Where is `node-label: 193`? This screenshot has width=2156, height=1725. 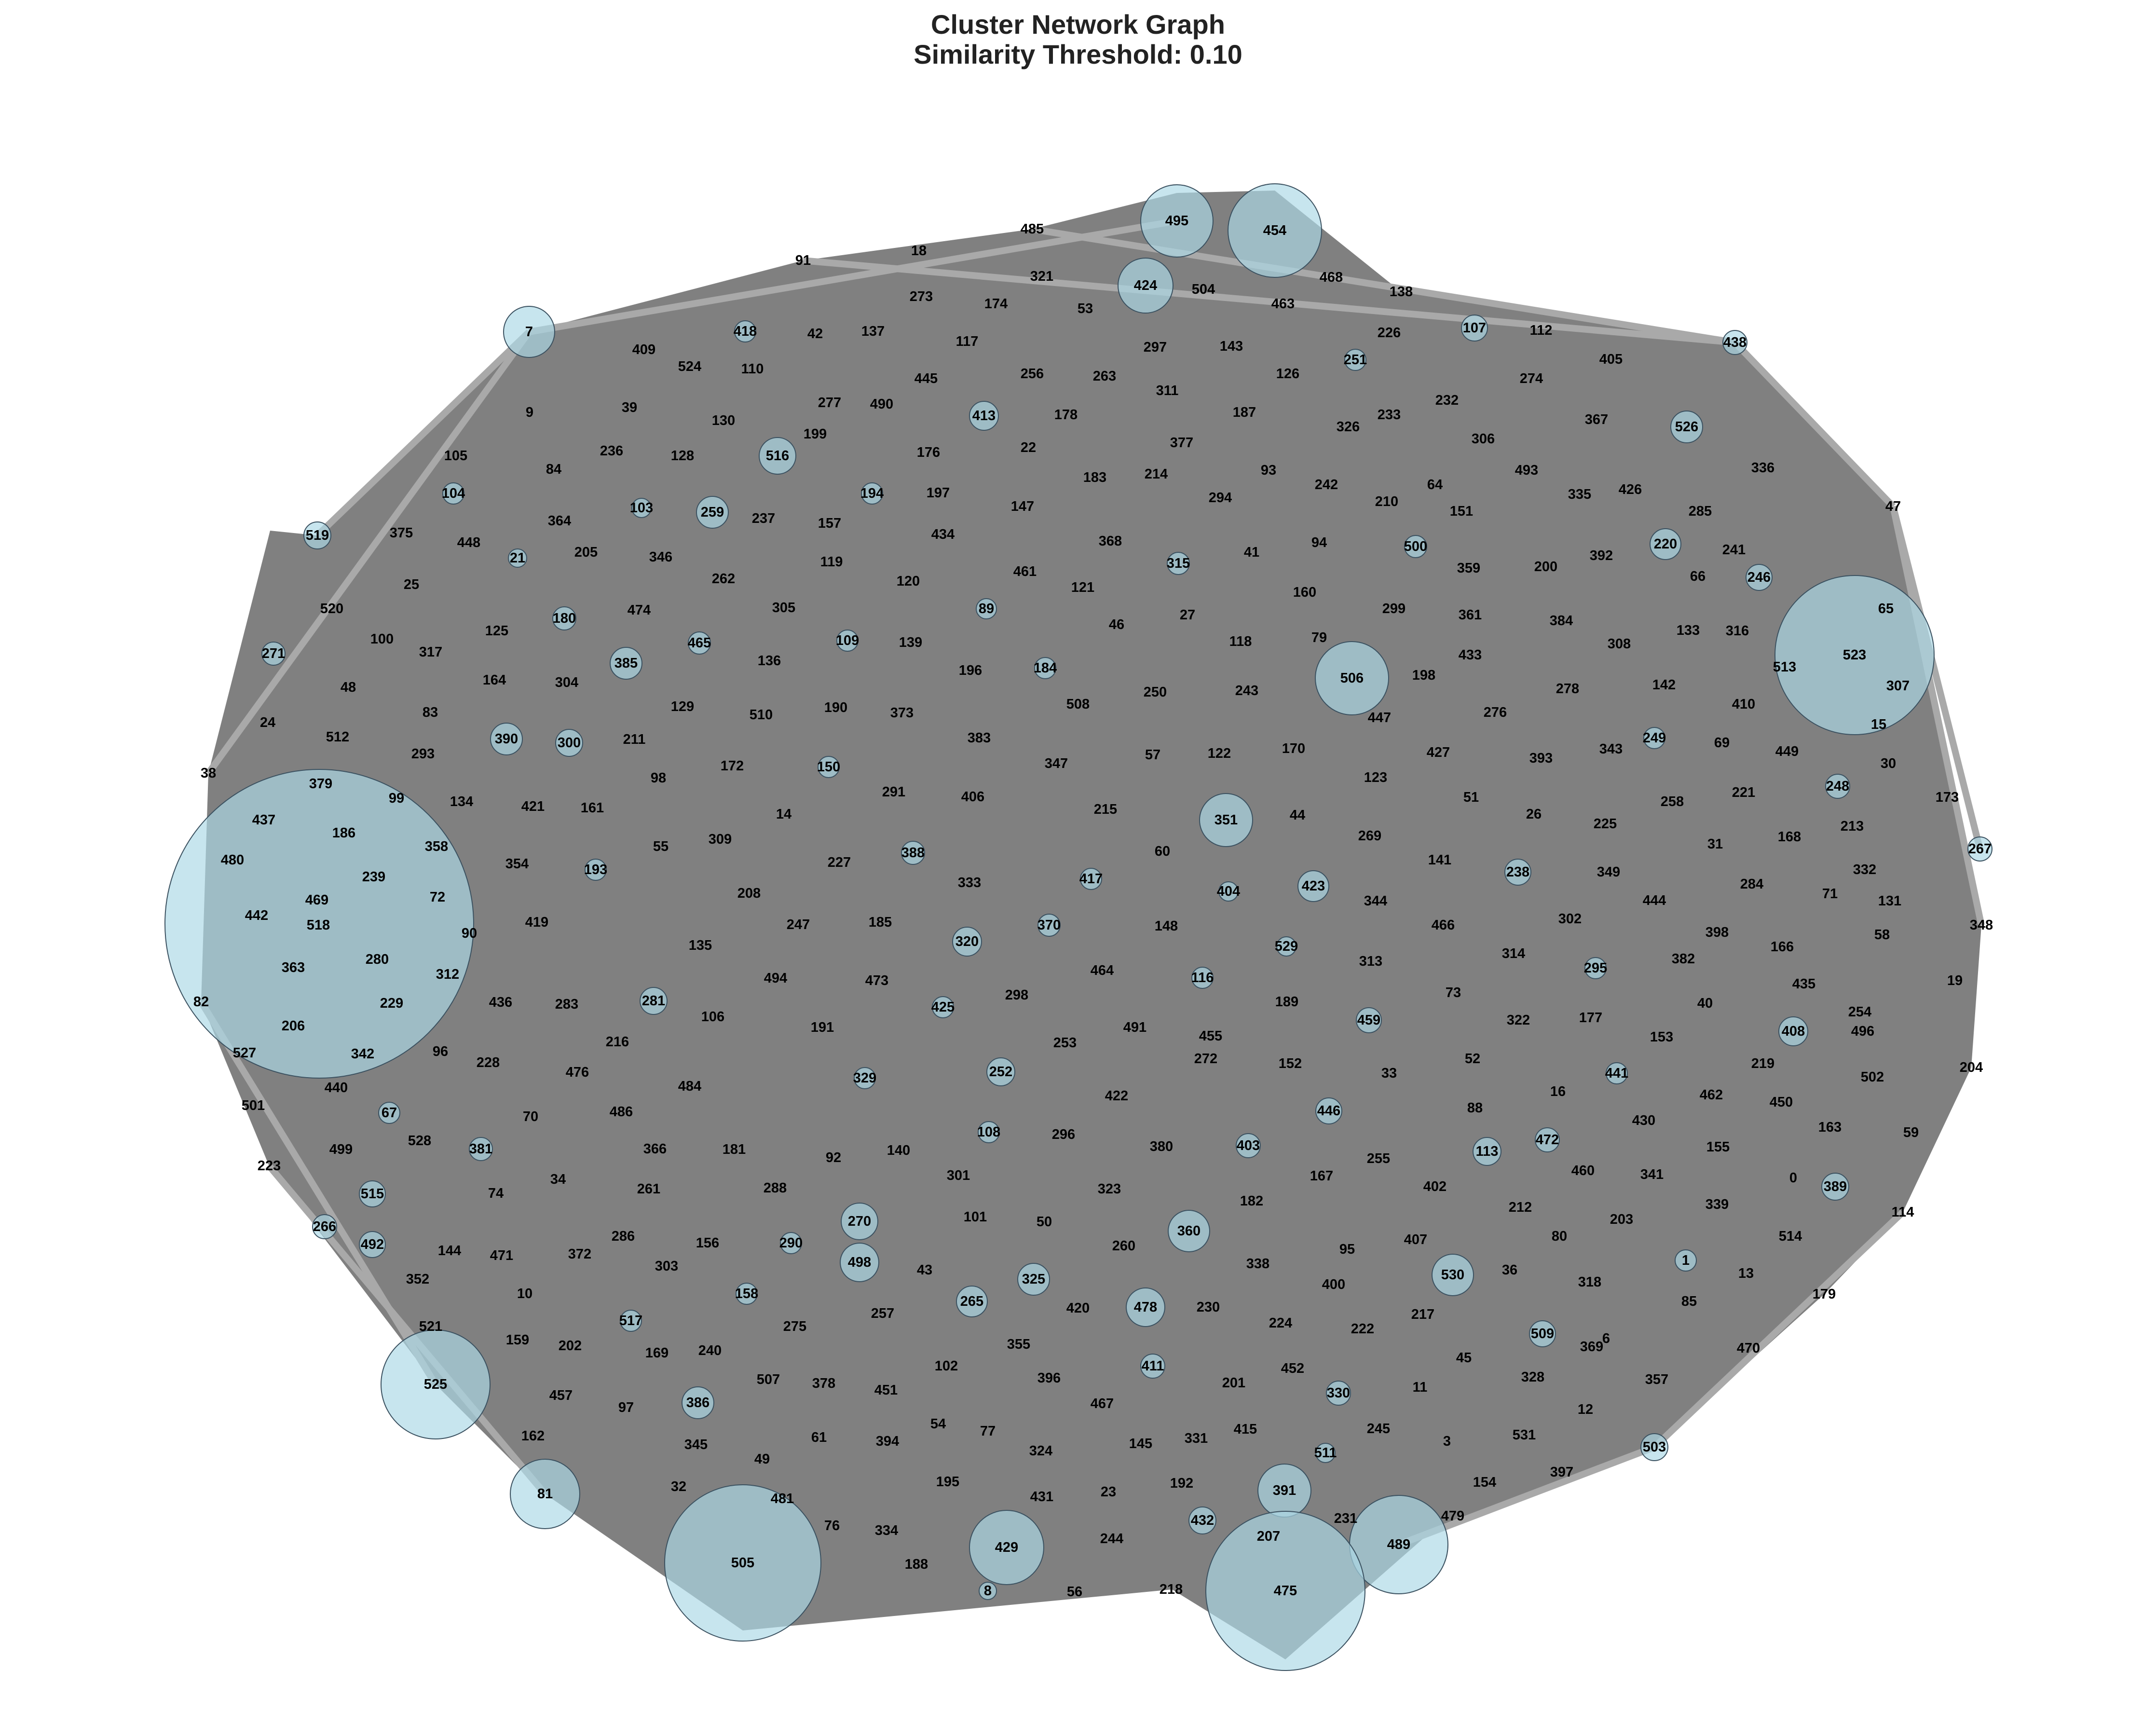
node-label: 193 is located at coordinates (595, 870).